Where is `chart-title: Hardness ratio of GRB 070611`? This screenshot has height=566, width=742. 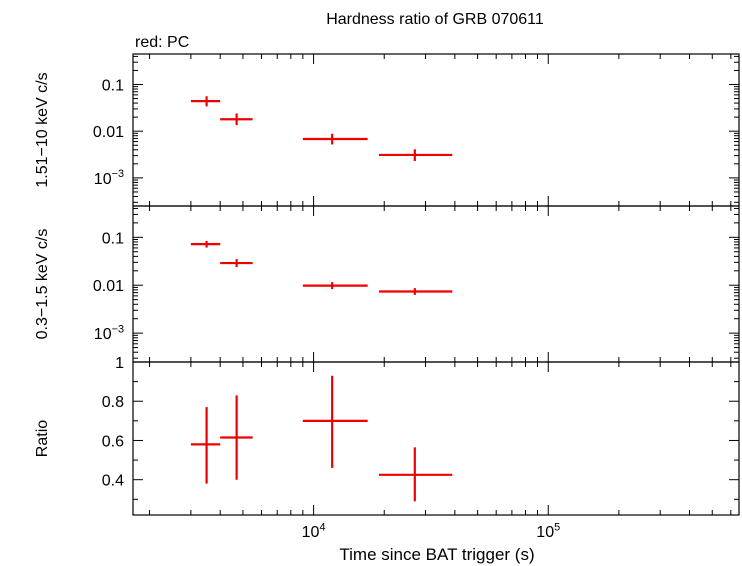
chart-title: Hardness ratio of GRB 070611 is located at coordinates (435, 19).